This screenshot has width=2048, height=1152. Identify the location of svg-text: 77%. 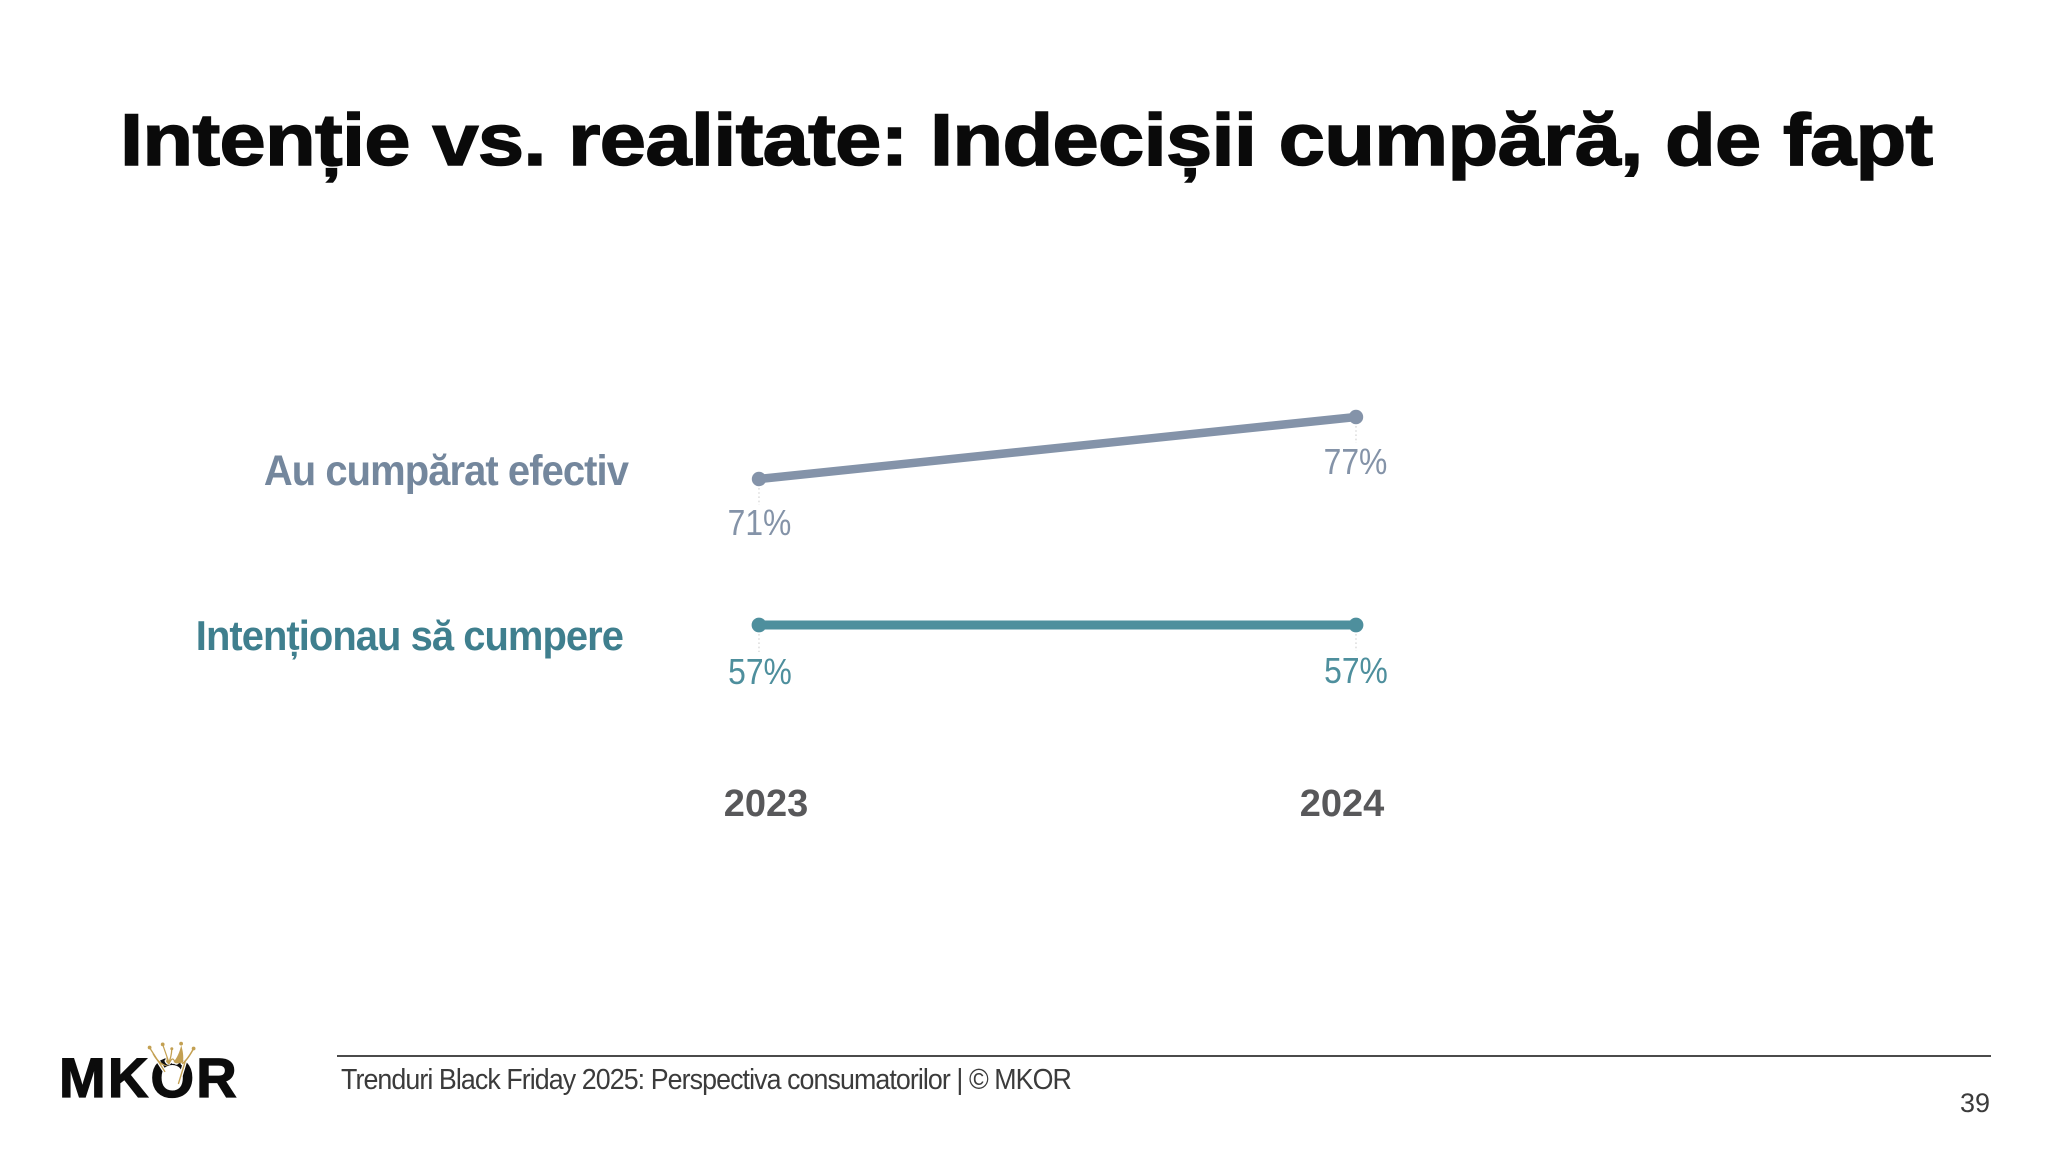
(1356, 462).